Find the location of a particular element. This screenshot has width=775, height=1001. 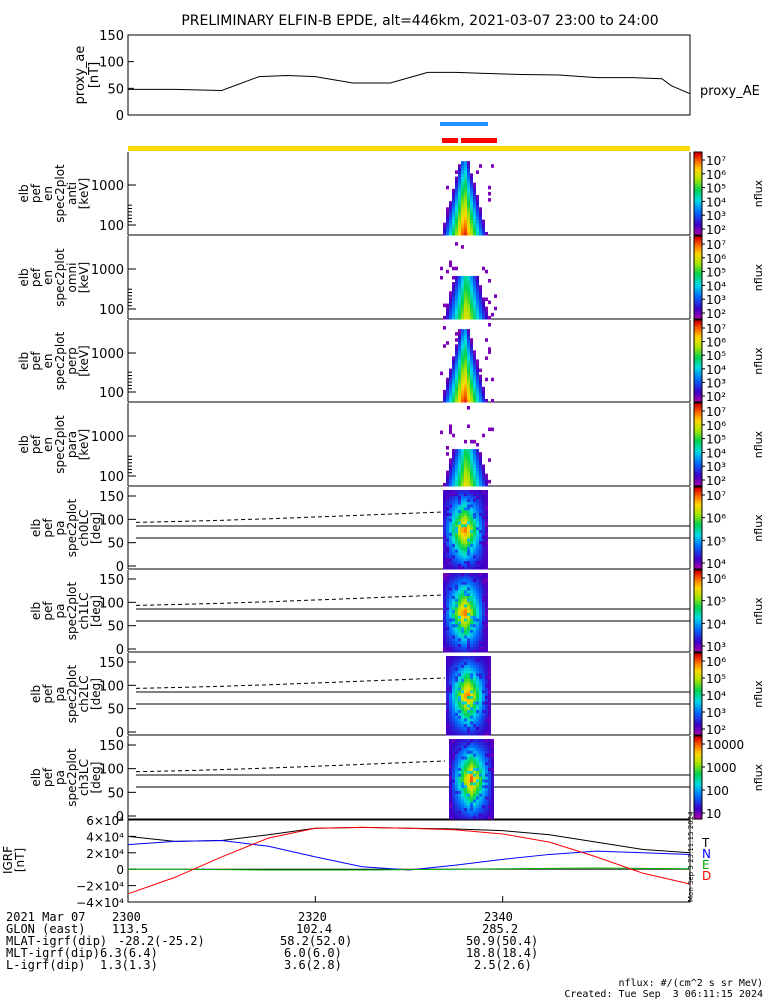

colorbar-frame is located at coordinates (698, 694).